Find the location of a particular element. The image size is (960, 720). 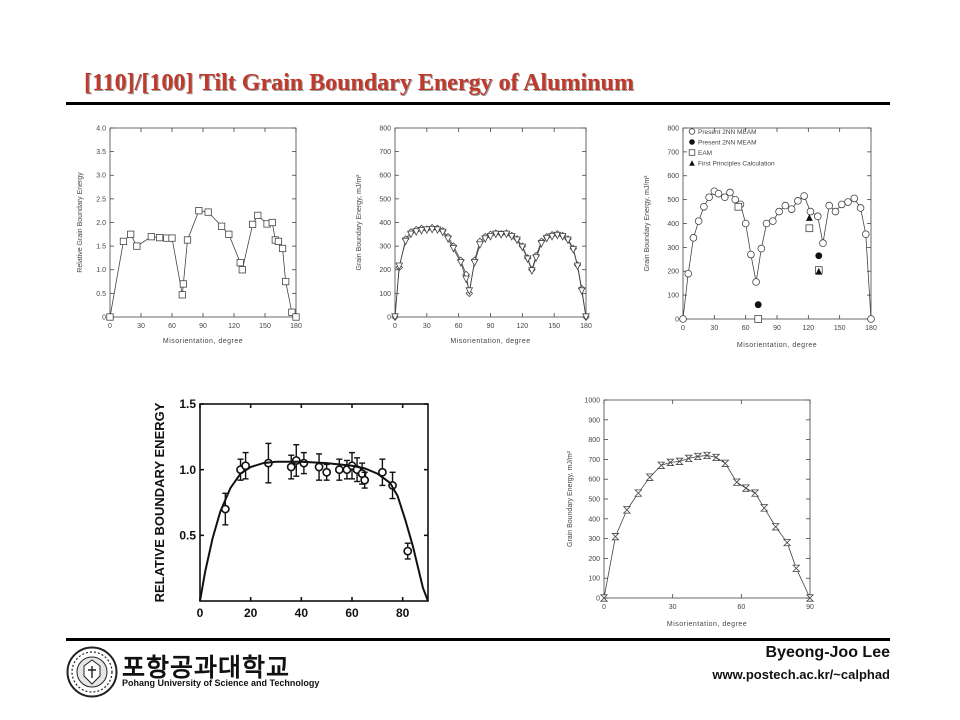

y-tick-label: 3.0 is located at coordinates (101, 176).